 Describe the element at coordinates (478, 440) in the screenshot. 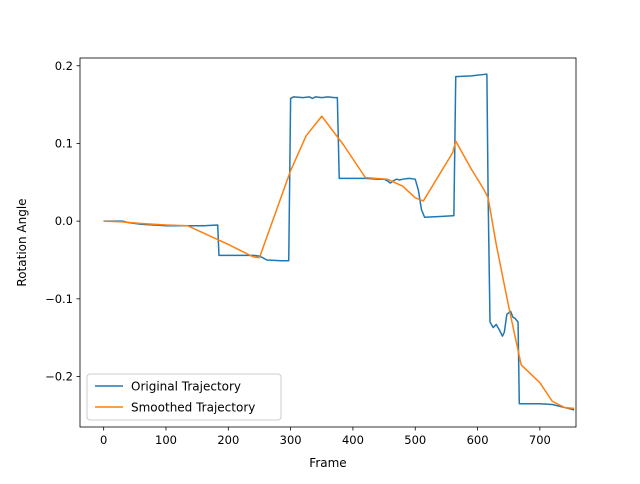

I see `x-tick-label: 600` at that location.